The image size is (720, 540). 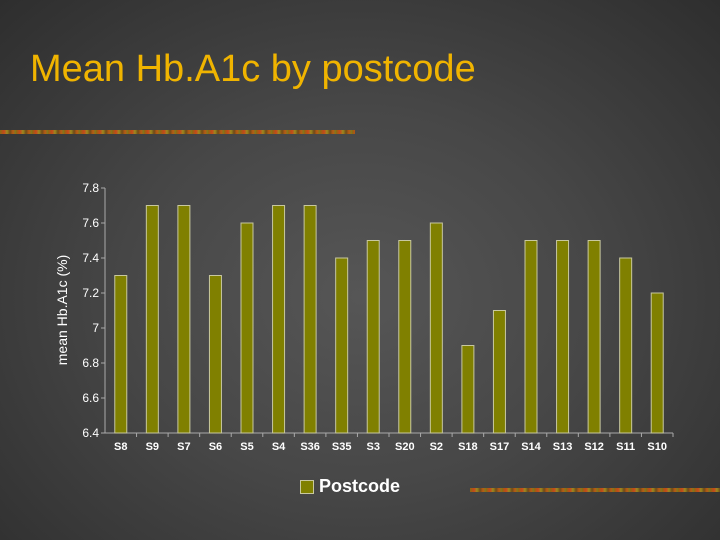 What do you see at coordinates (625, 447) in the screenshot?
I see `x-tick-label-S11: S11` at bounding box center [625, 447].